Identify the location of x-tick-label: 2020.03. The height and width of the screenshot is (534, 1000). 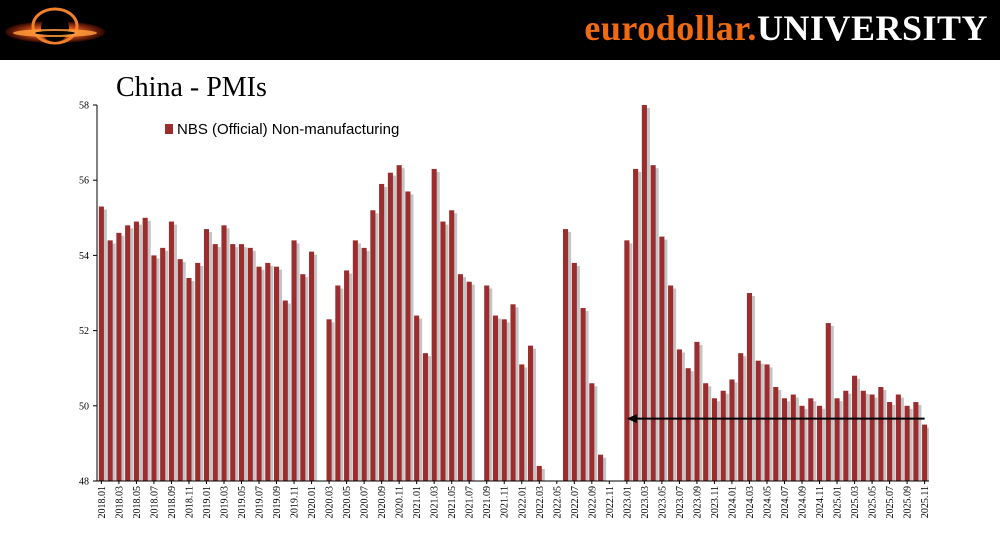
(330, 502).